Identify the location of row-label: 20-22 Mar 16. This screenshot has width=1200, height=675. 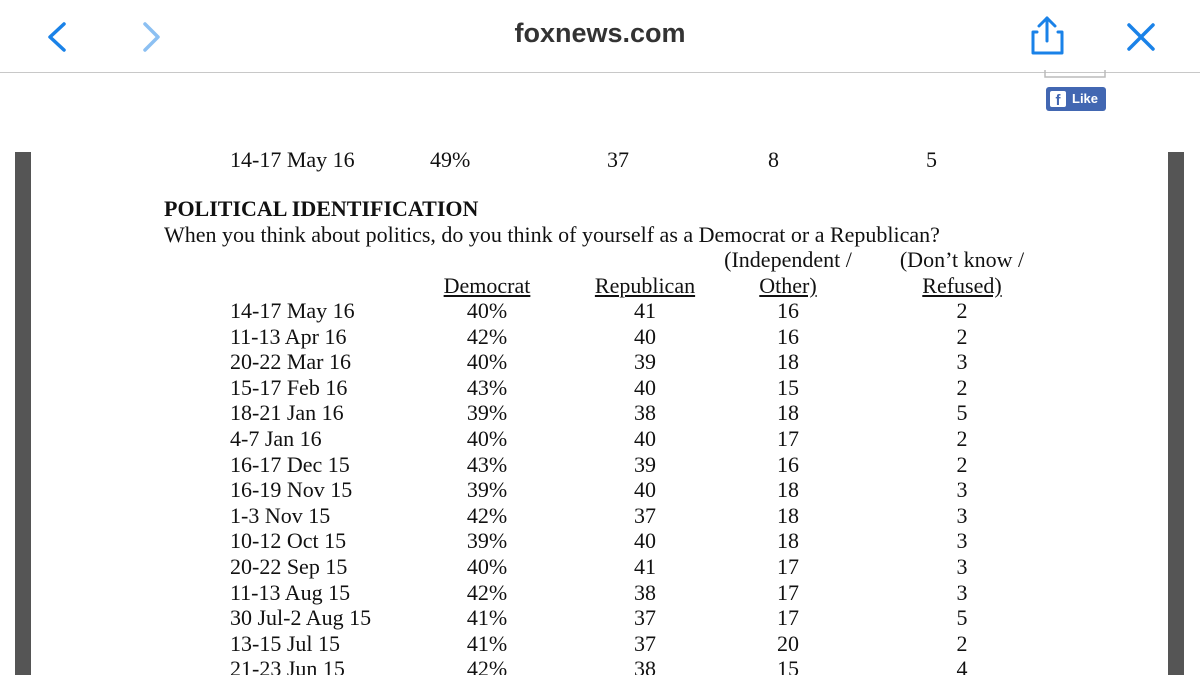
(290, 362).